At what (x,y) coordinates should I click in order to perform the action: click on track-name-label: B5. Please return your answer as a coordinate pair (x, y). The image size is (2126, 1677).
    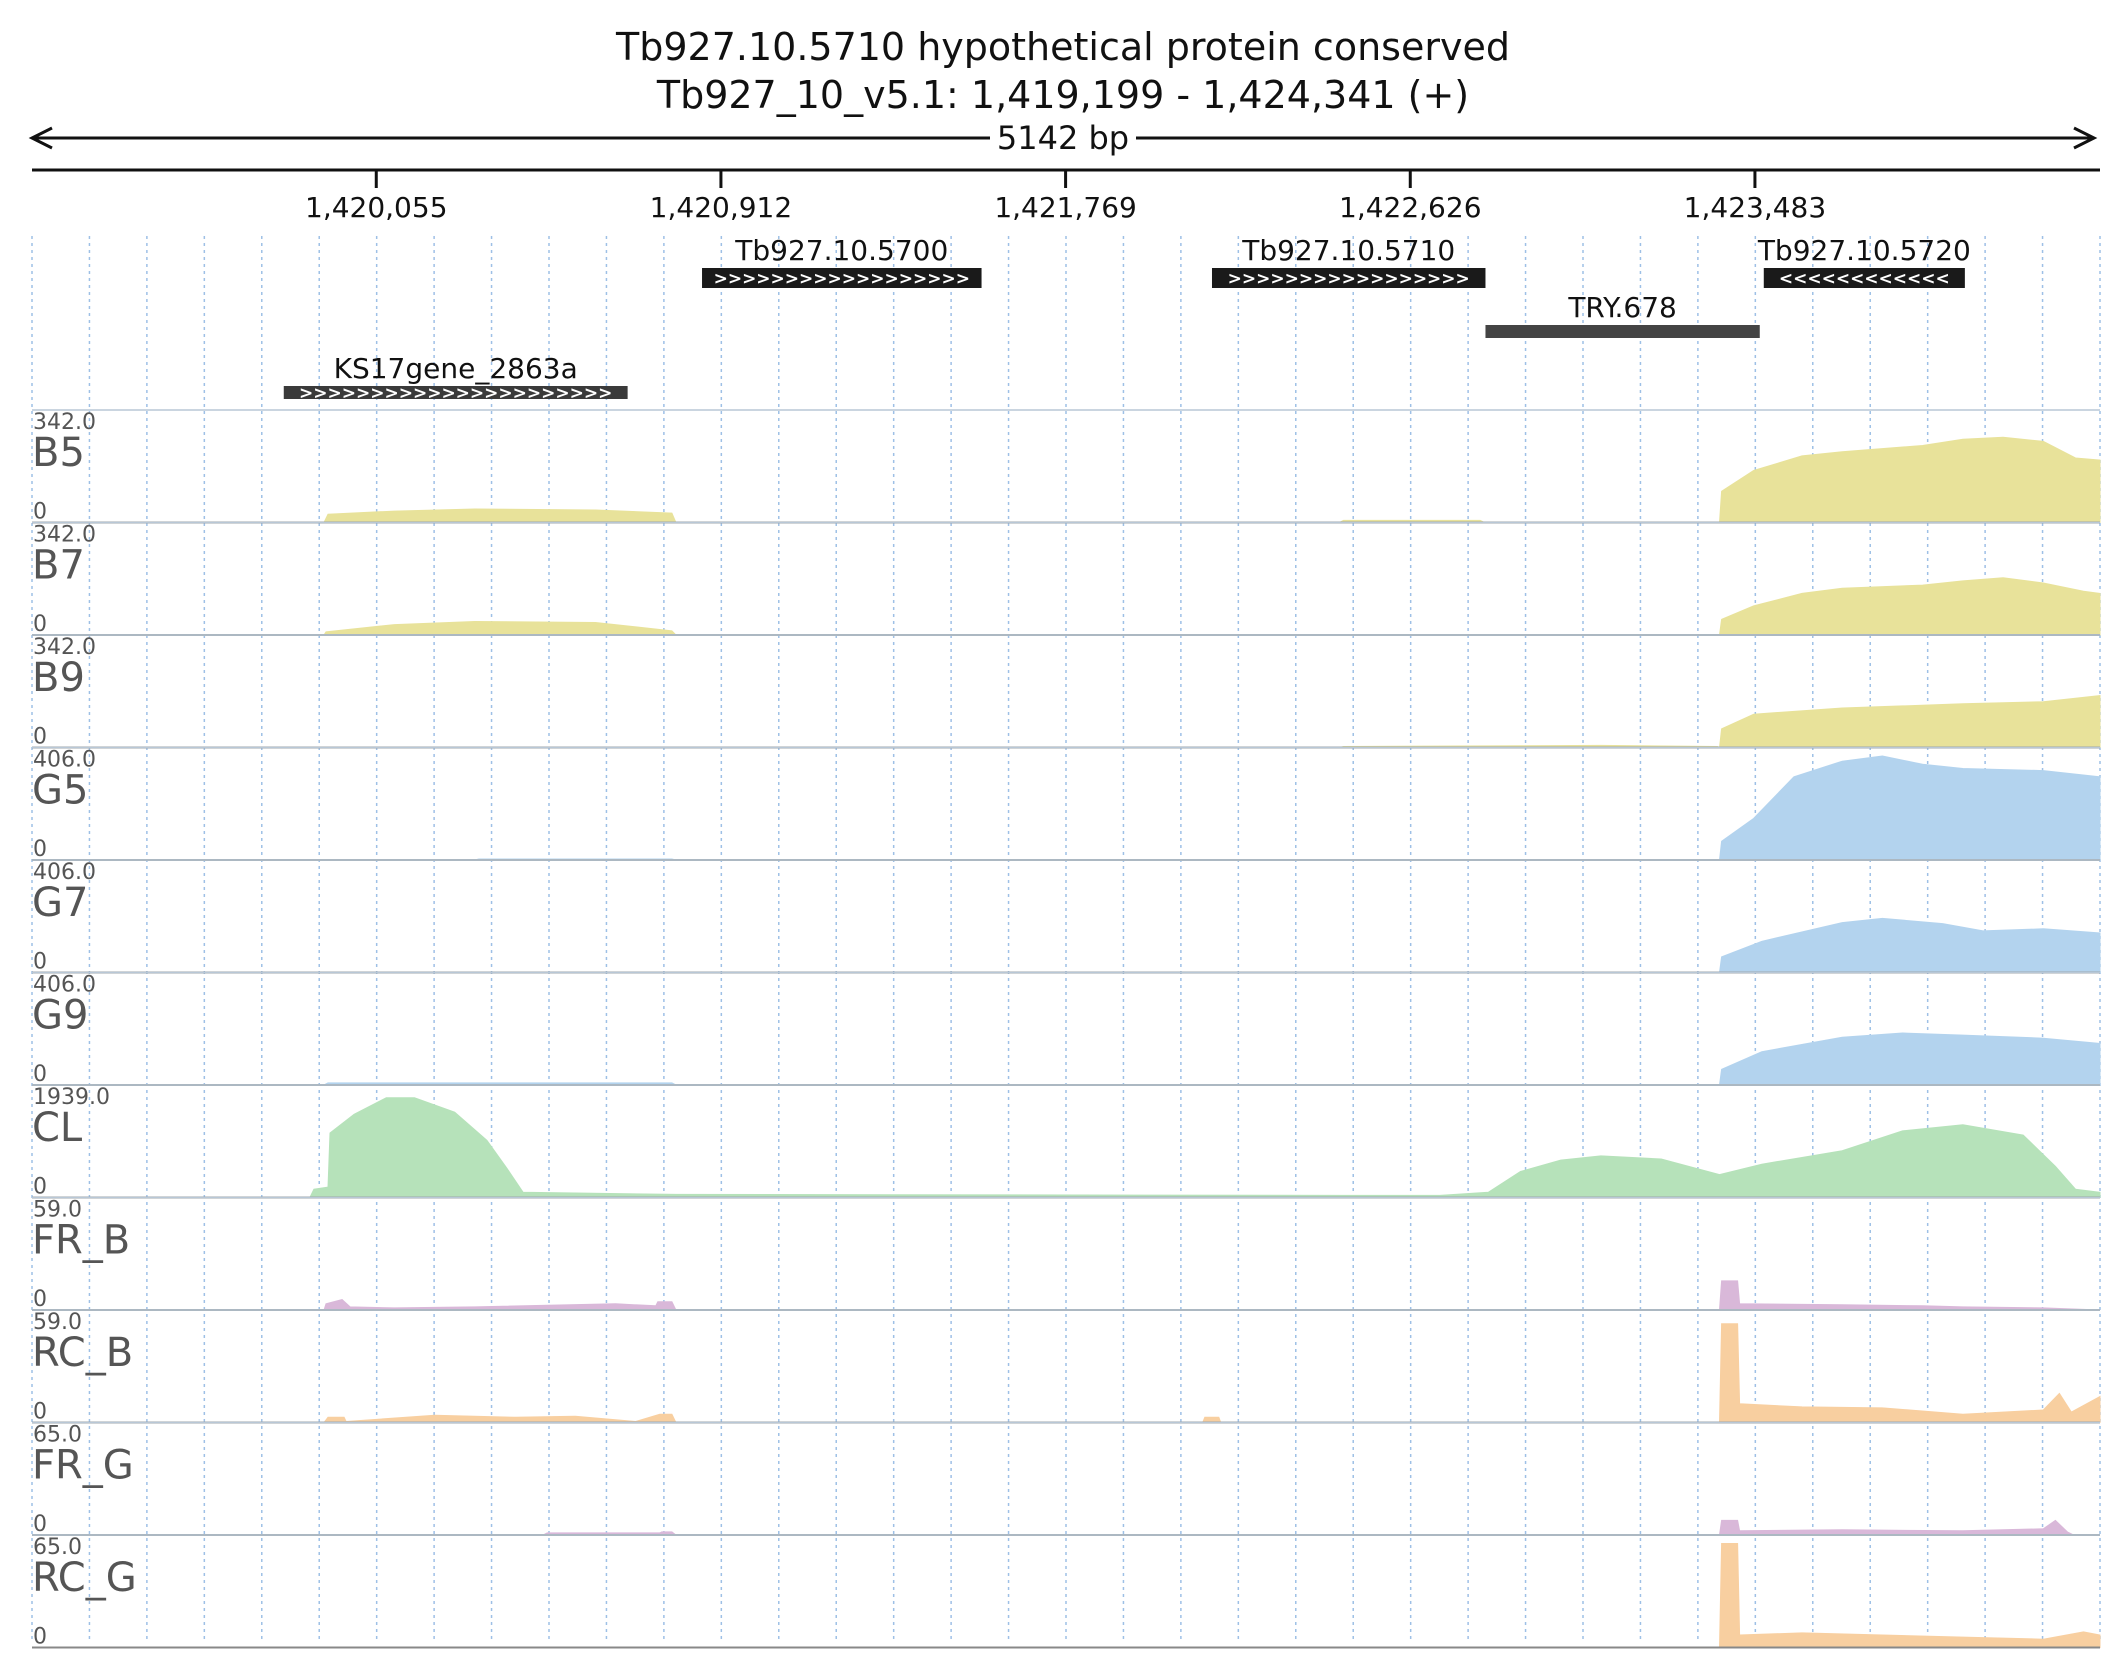
    Looking at the image, I should click on (58, 453).